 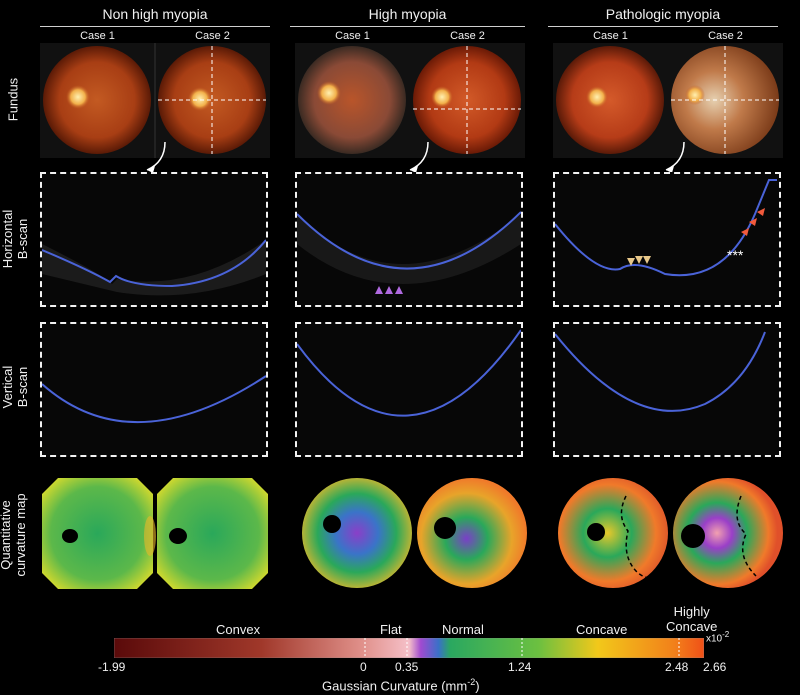 I want to click on row-label-fundus: Fundus, so click(x=13, y=99).